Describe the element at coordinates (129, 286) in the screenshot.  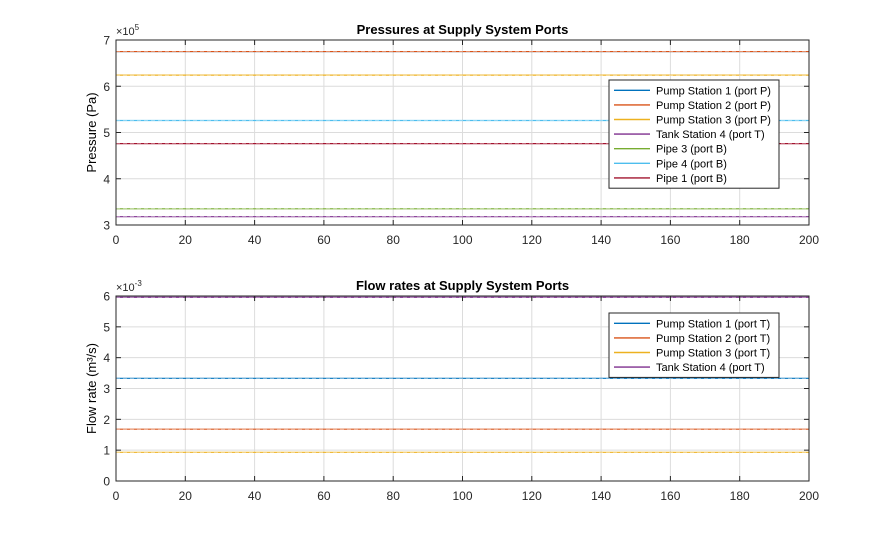
I see `exponent-label: ×10⁻³` at that location.